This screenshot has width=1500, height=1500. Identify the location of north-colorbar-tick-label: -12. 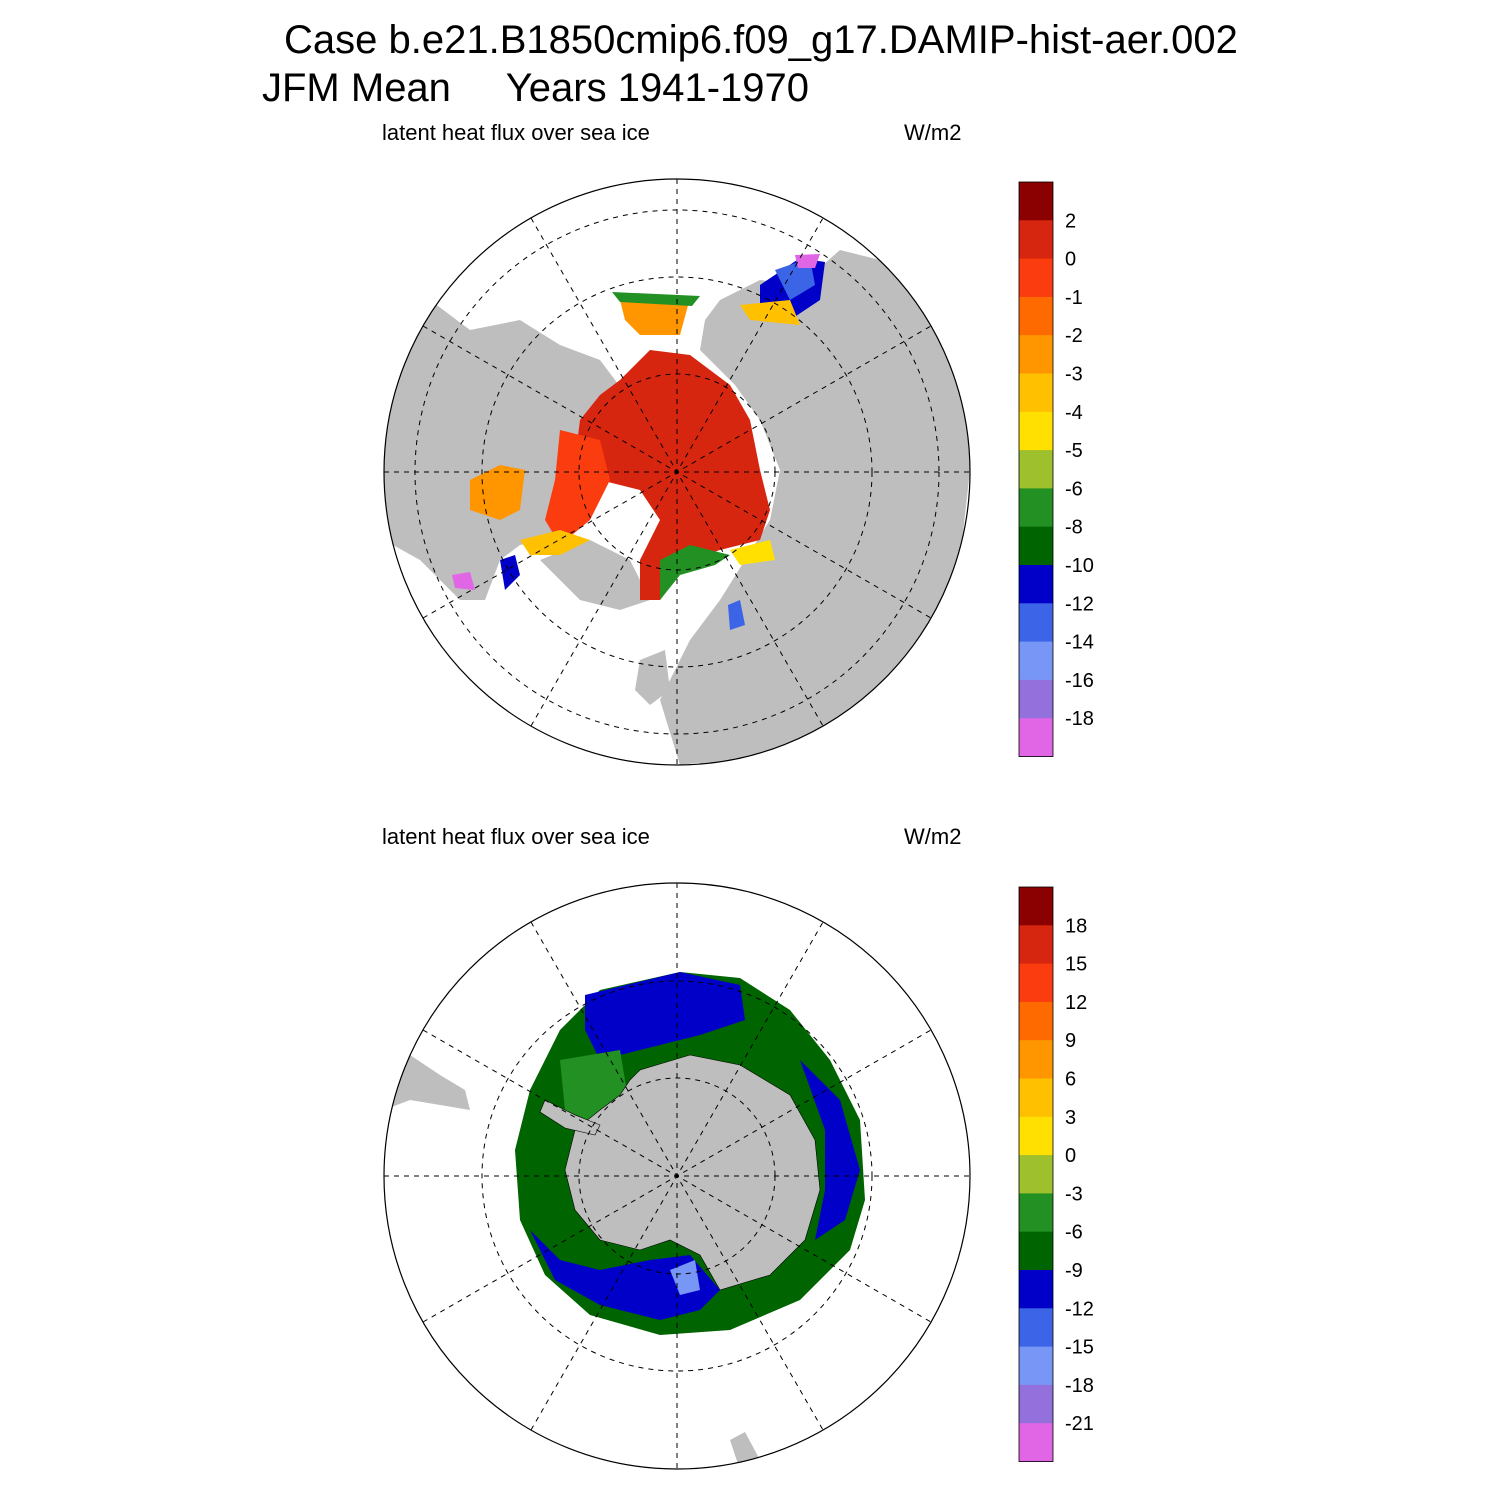
(1079, 604).